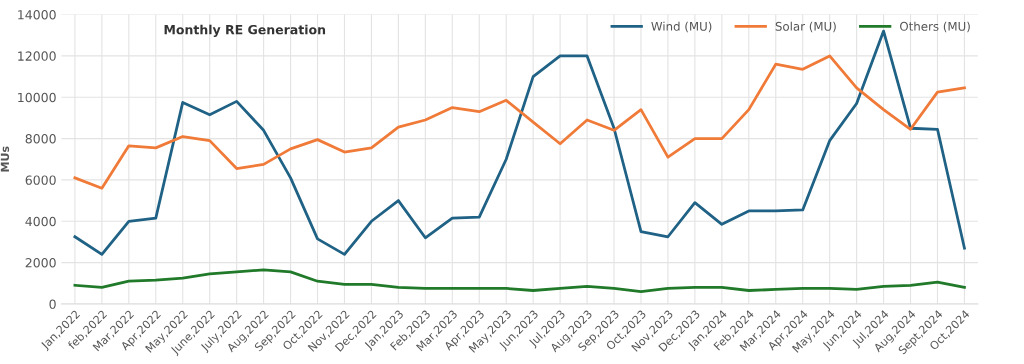 This screenshot has height=364, width=1024. I want to click on legend-label: Wind (MU), so click(681, 27).